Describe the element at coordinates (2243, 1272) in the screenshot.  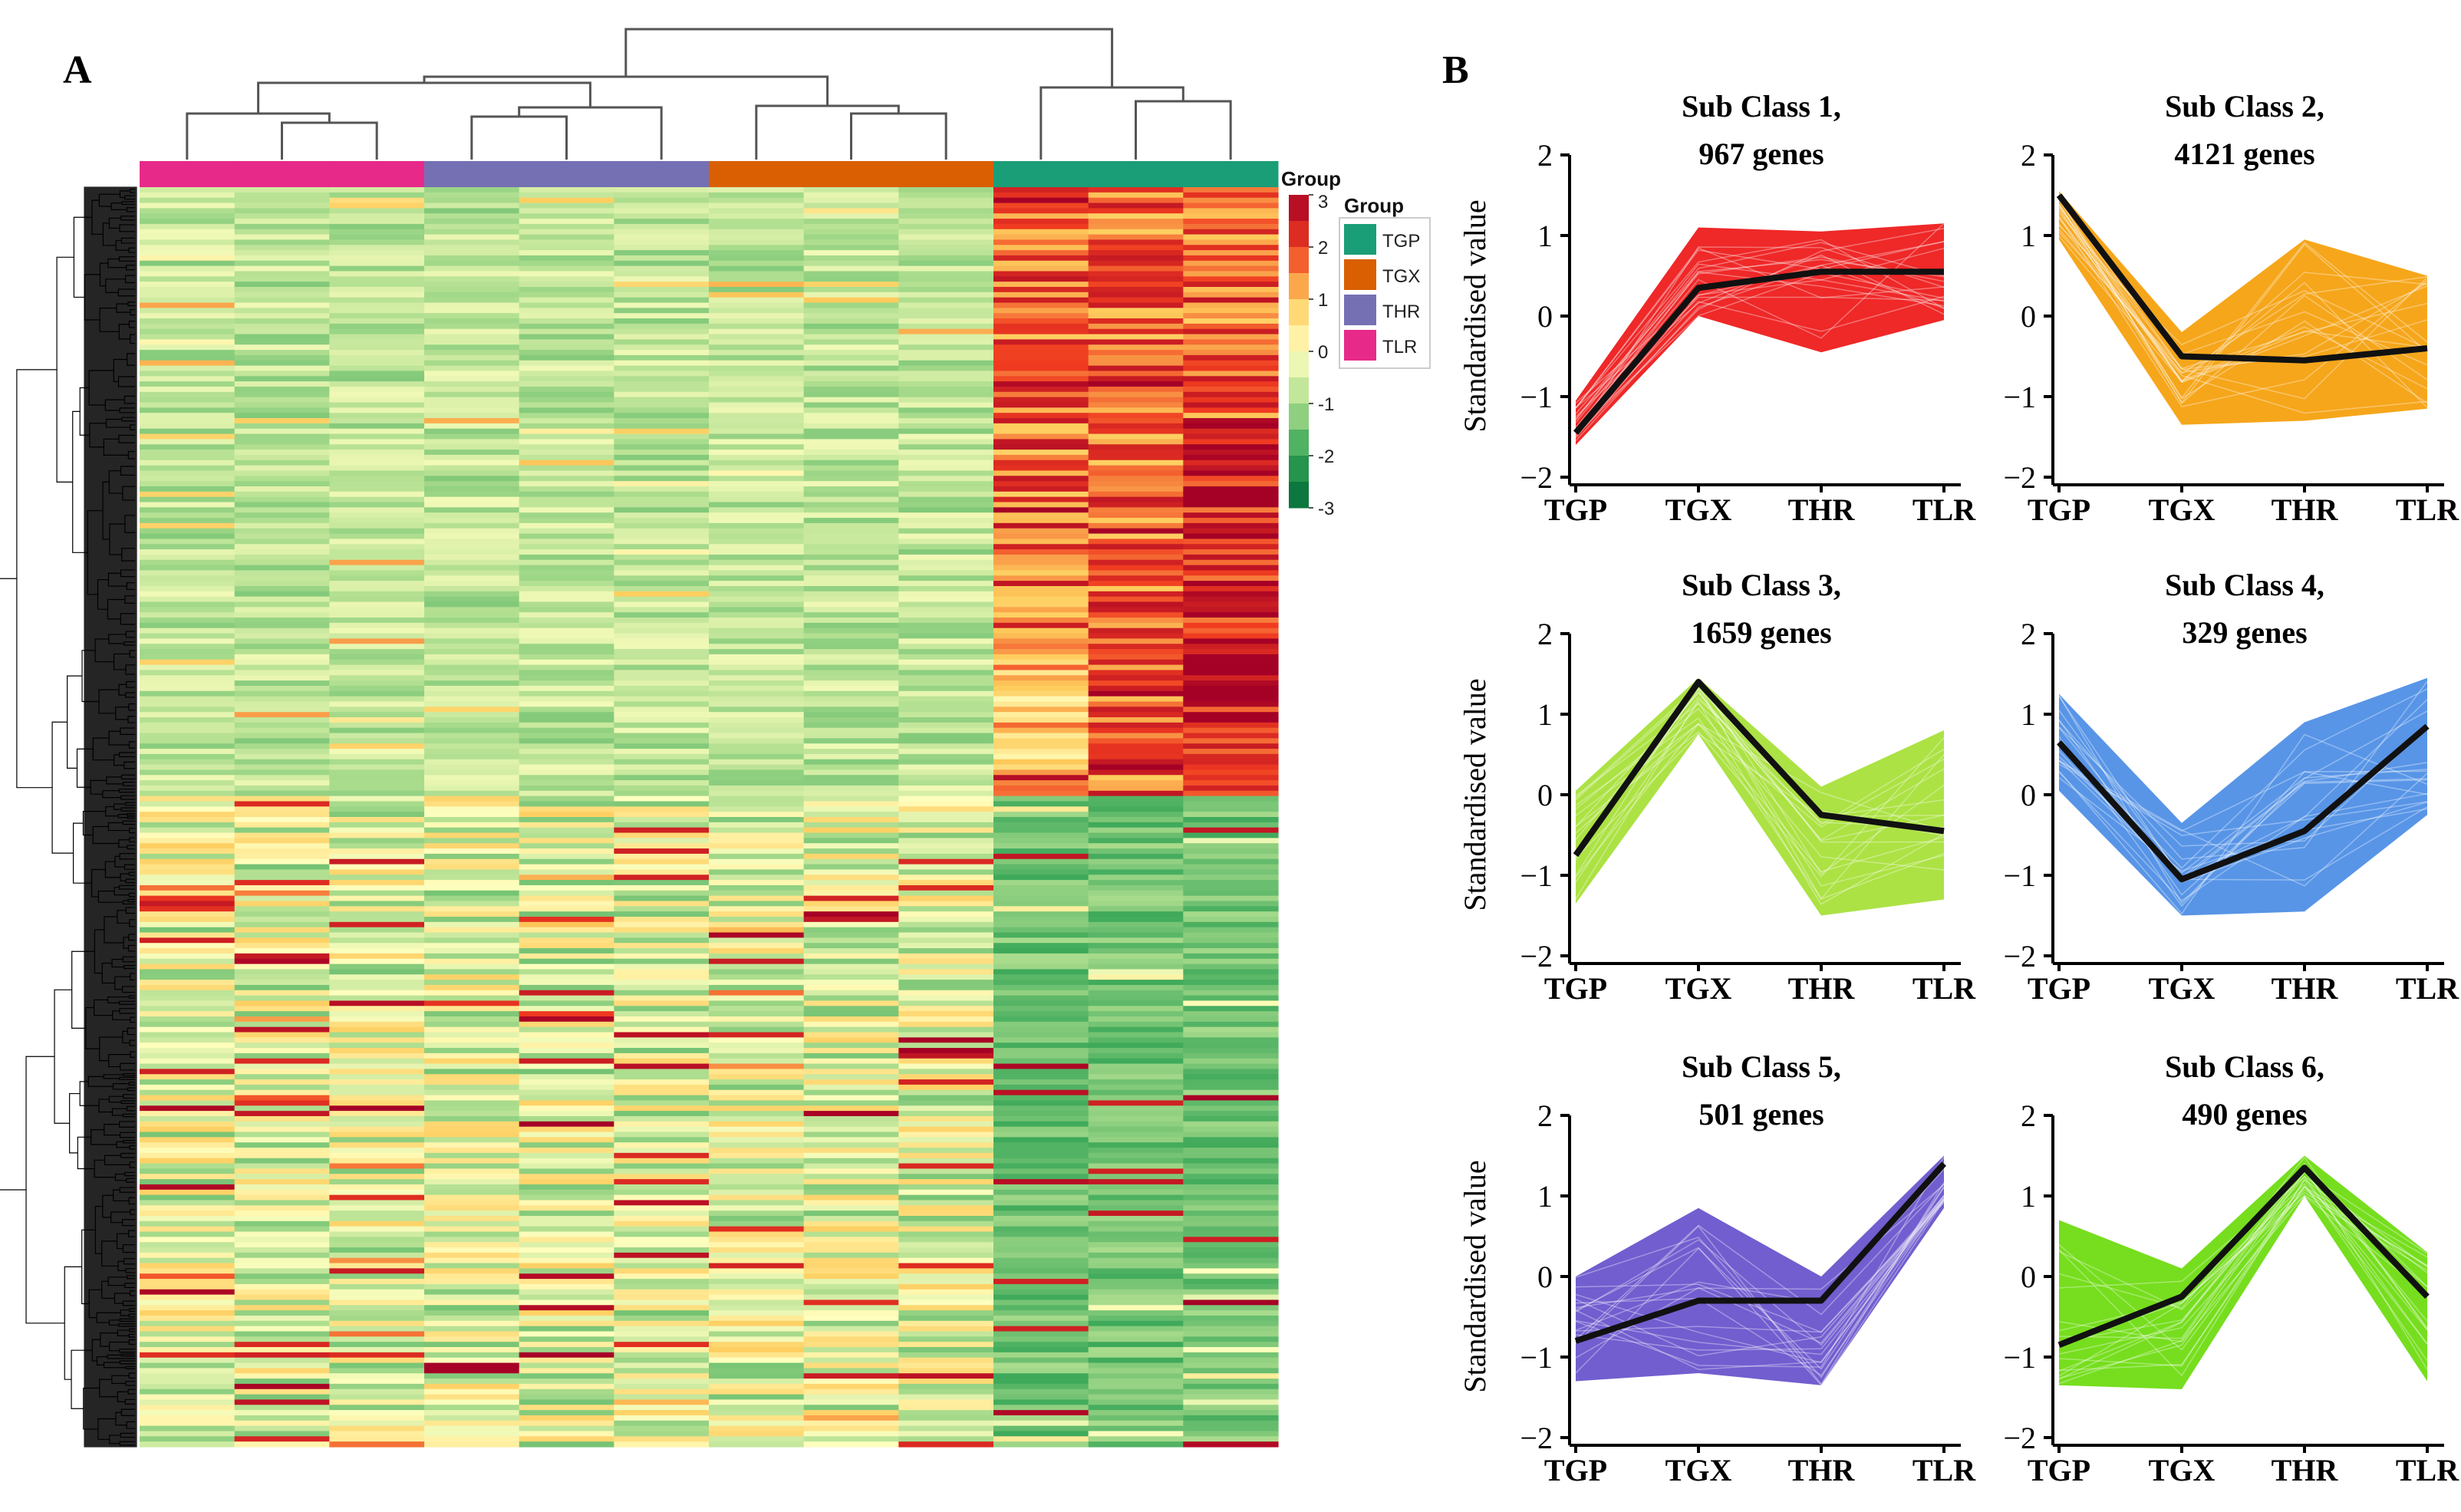
I see `gene-profiles-band` at that location.